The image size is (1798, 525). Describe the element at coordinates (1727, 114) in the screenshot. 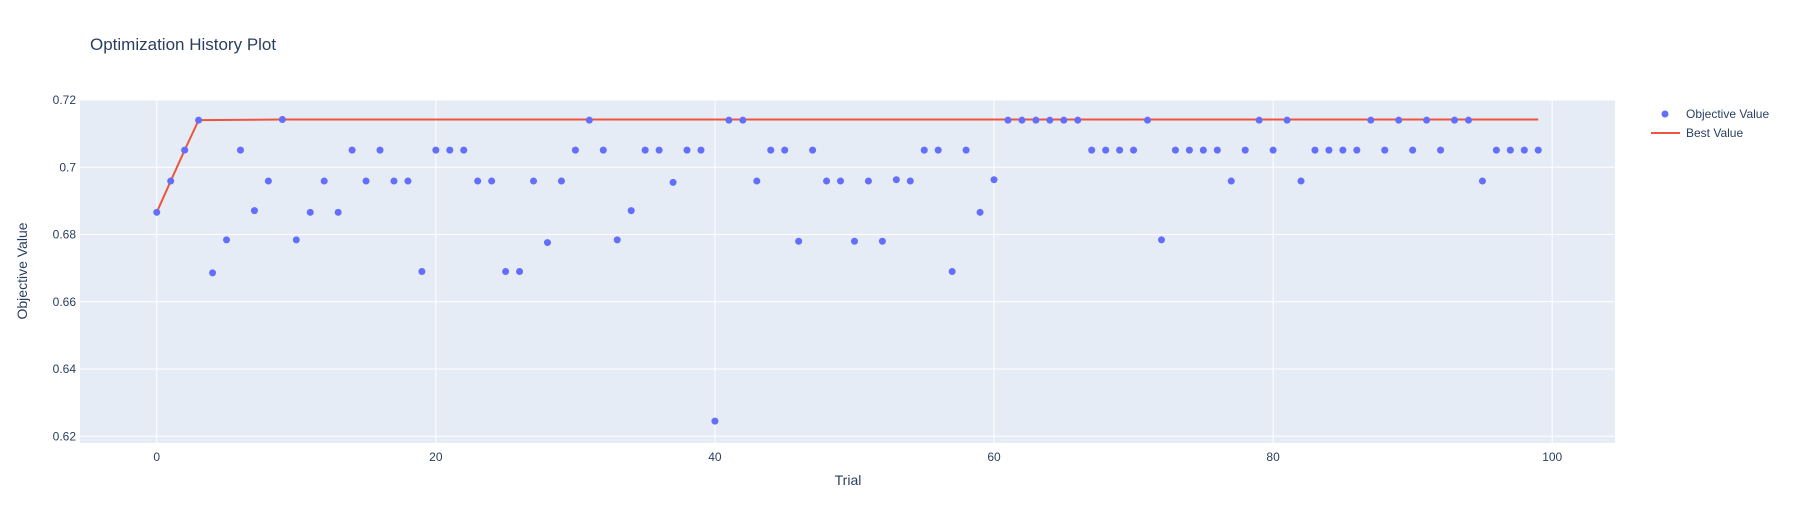

I see `legend-objective-label: Objective Value` at that location.